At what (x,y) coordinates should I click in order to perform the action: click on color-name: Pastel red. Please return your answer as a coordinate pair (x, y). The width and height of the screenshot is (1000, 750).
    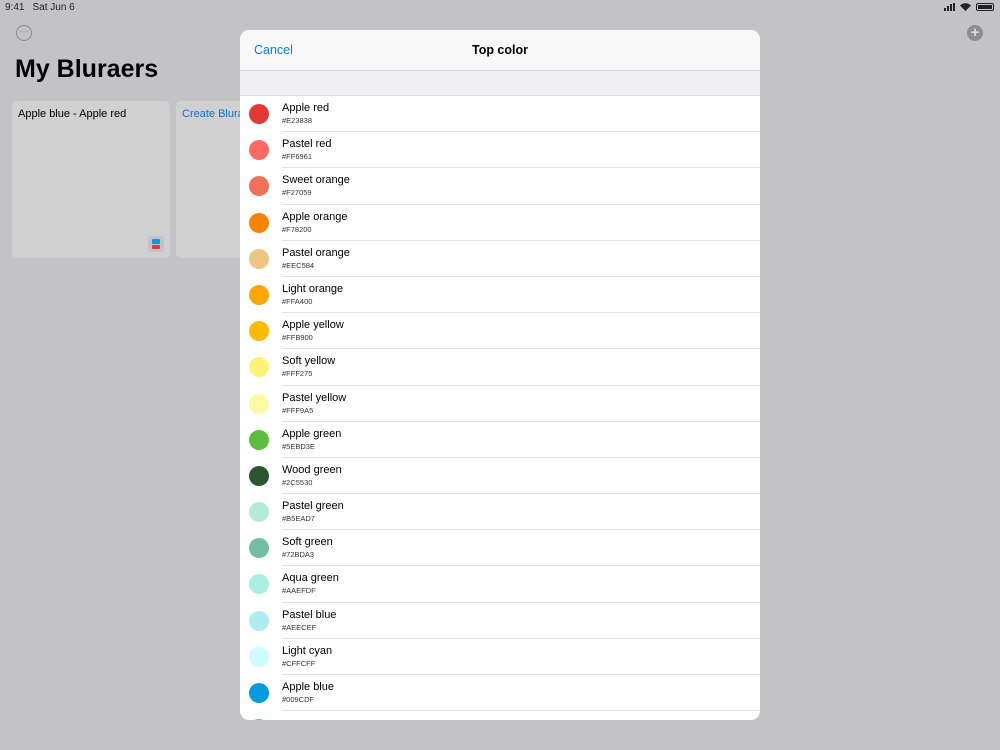
    Looking at the image, I should click on (307, 144).